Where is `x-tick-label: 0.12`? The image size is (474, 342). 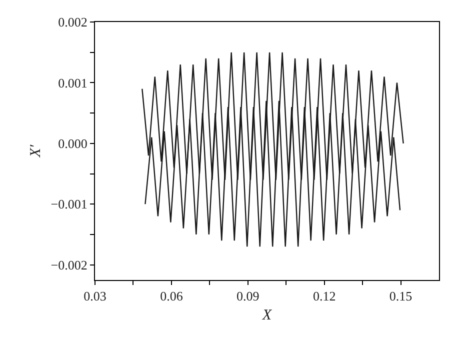
x-tick-label: 0.12 is located at coordinates (324, 296).